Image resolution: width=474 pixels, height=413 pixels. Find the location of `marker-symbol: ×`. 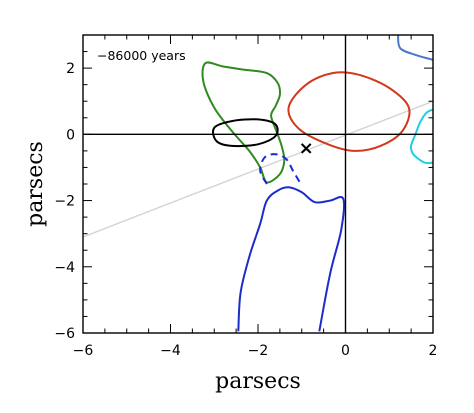

marker-symbol: × is located at coordinates (306, 148).